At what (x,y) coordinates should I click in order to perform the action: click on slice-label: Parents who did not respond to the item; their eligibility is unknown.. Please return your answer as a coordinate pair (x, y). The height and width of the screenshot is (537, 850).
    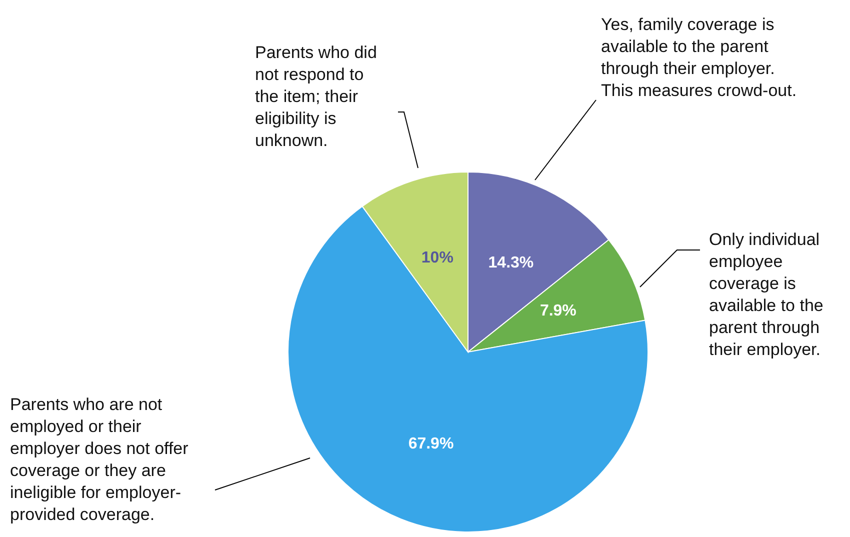
    Looking at the image, I should click on (316, 96).